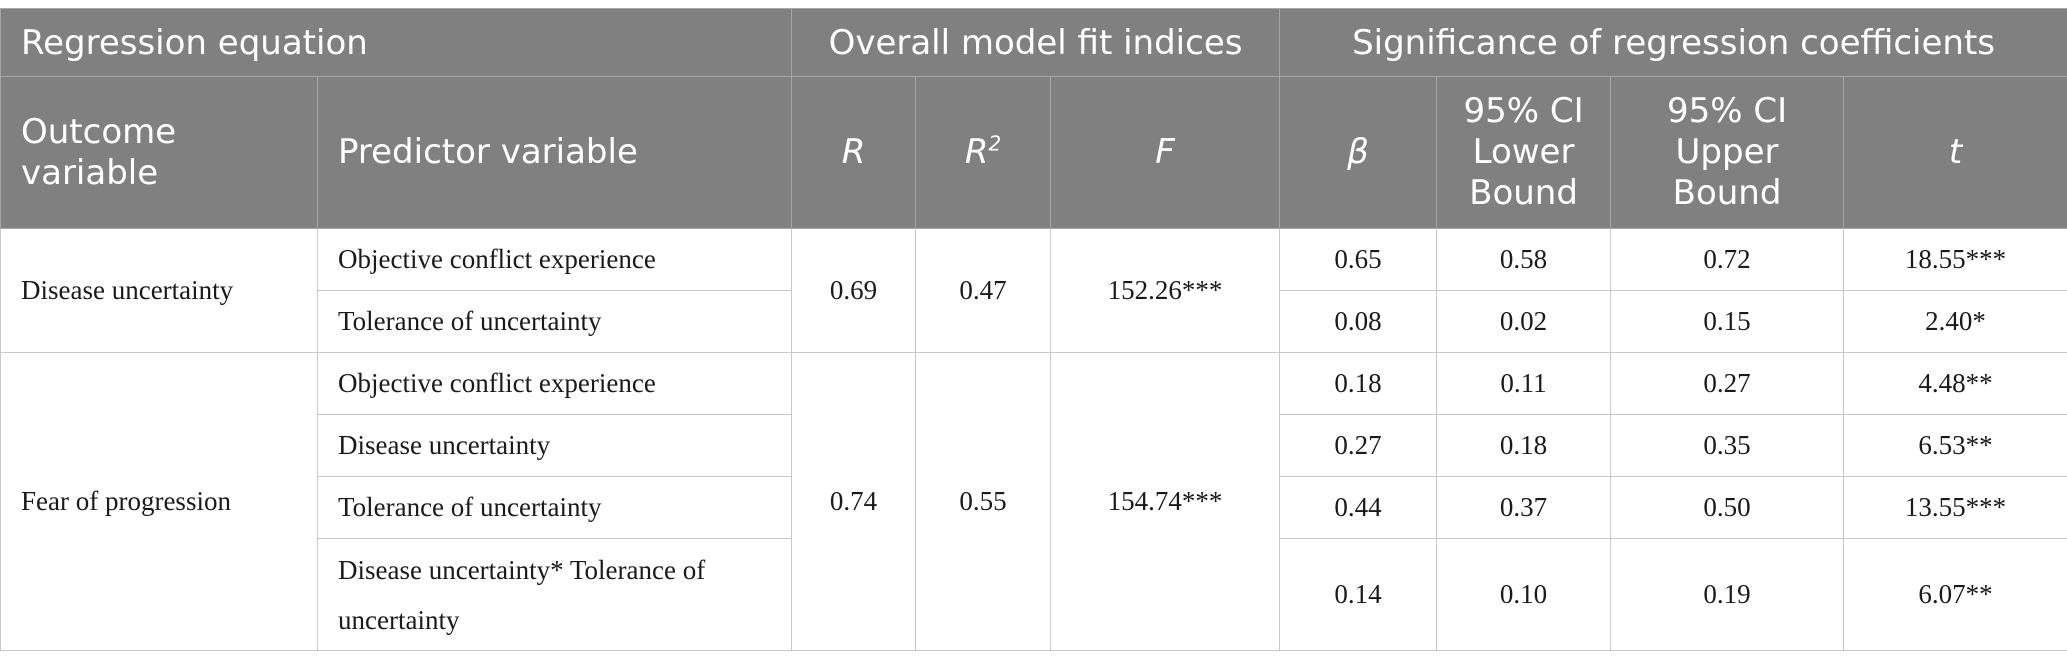  I want to click on t-cell: 13.55***, so click(1955, 507).